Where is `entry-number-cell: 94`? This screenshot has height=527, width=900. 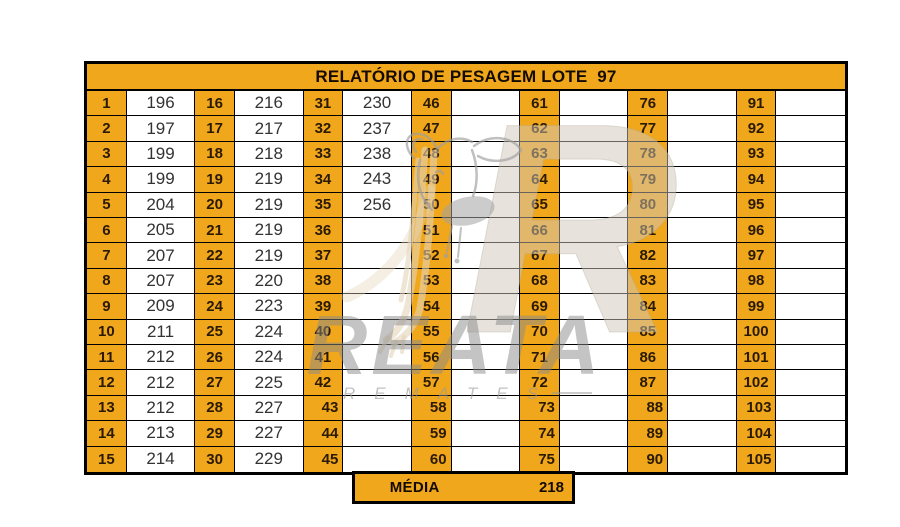 entry-number-cell: 94 is located at coordinates (756, 180).